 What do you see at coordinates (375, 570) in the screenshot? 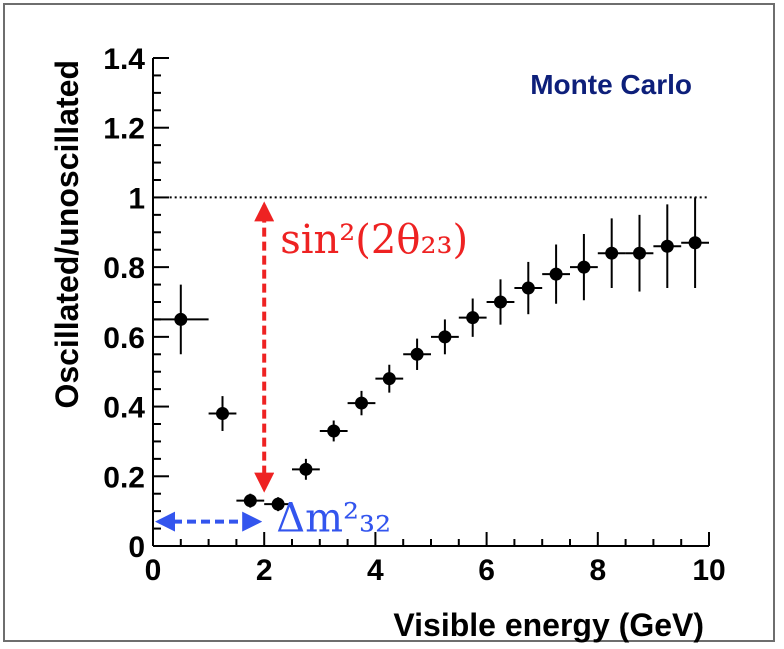
I see `x-tick-label: 4` at bounding box center [375, 570].